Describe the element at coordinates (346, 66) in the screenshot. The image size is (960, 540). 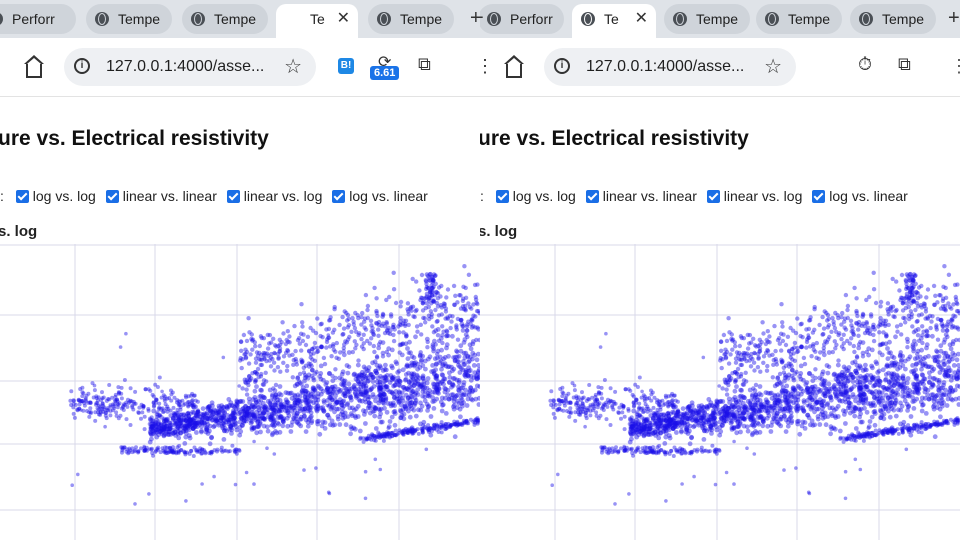
I see `hatena-extension-icon: B!` at that location.